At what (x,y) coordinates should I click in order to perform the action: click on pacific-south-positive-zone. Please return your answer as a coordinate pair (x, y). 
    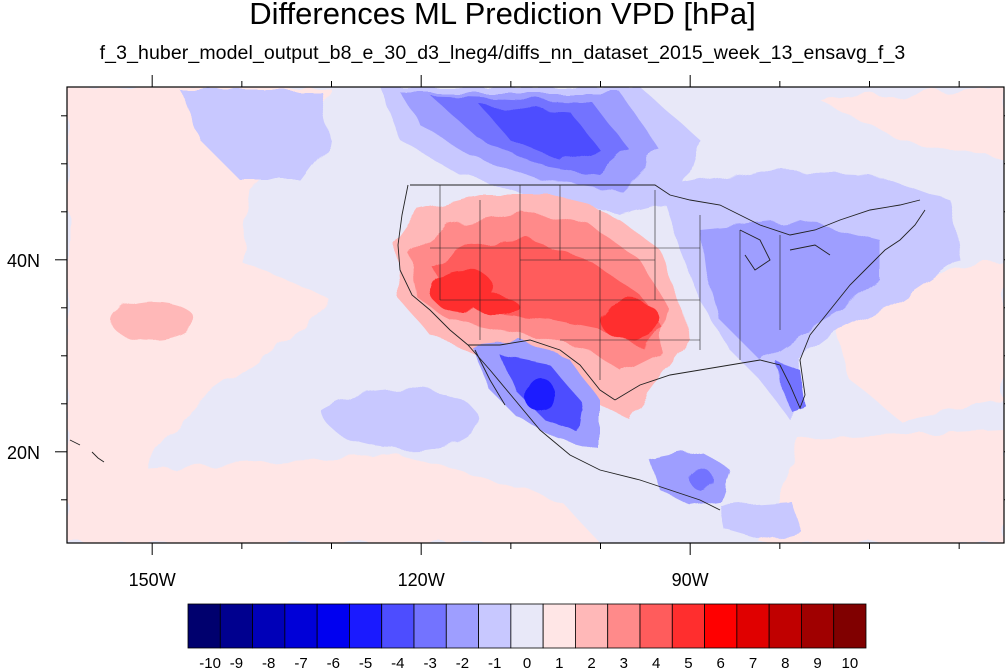
    Looking at the image, I should click on (350, 499).